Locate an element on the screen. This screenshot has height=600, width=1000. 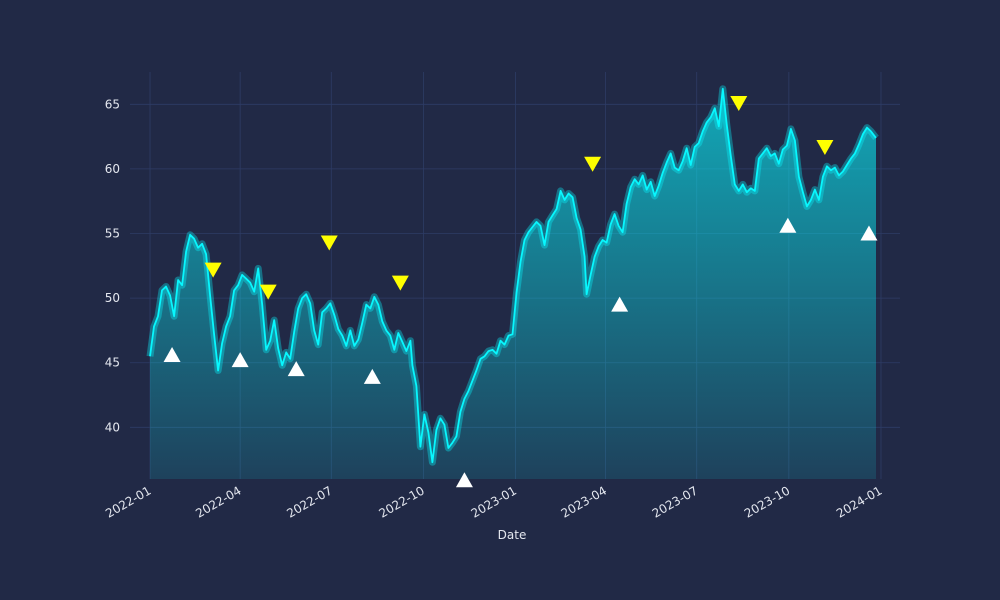
x-tick-label: 2022-04 is located at coordinates (218, 501).